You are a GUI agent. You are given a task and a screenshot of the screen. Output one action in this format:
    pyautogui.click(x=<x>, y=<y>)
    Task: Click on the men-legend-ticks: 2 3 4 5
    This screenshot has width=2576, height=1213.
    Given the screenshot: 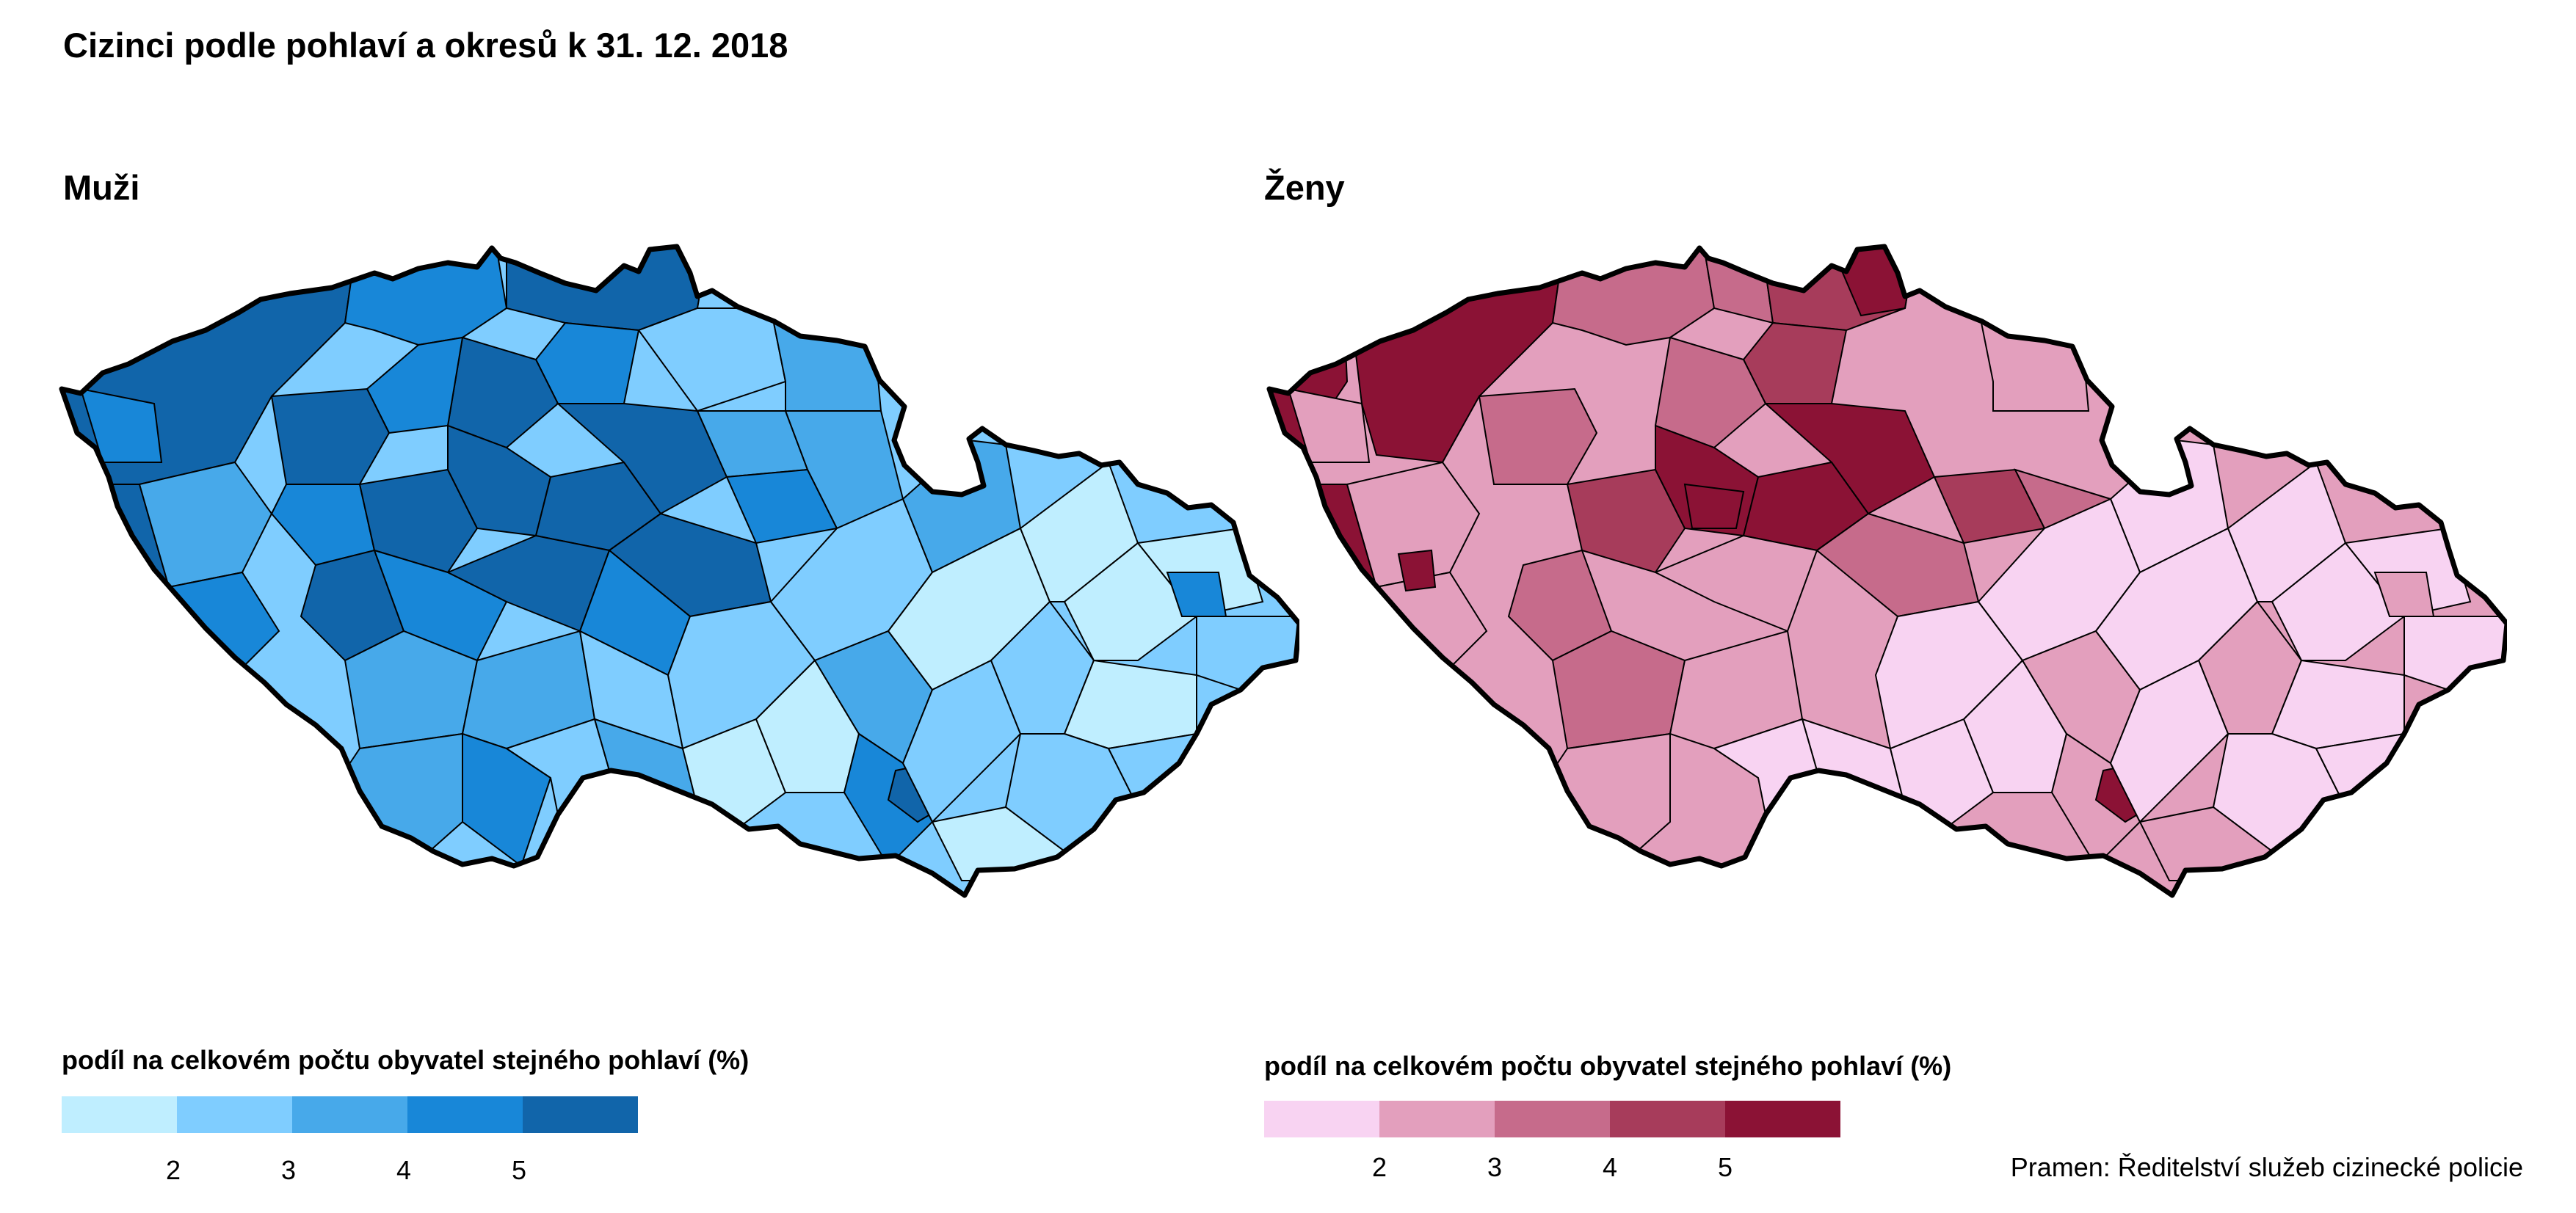 What is the action you would take?
    pyautogui.click(x=356, y=1170)
    